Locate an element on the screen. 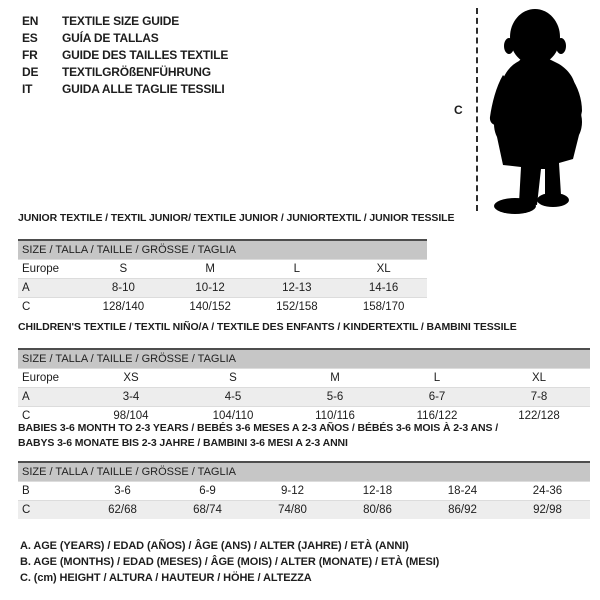  lang-row-en: EN TEXTILE SIZE GUIDE is located at coordinates (125, 21).